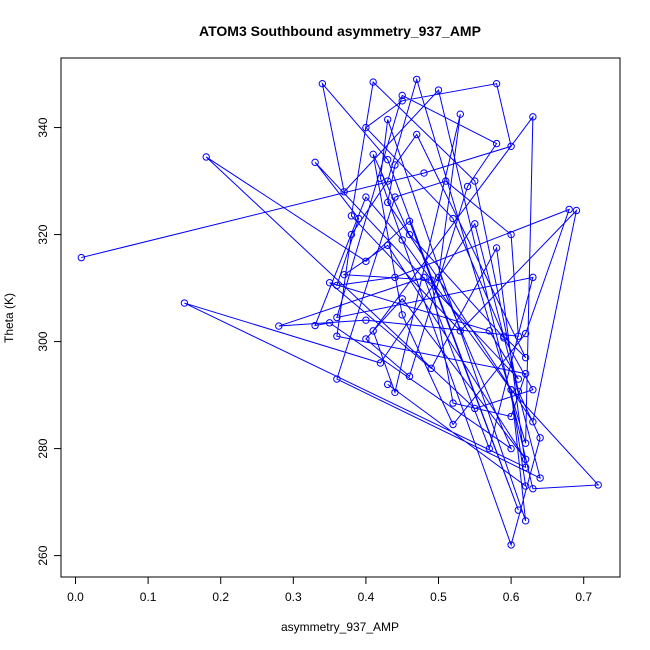  What do you see at coordinates (511, 597) in the screenshot?
I see `x-tick-label: 0.6` at bounding box center [511, 597].